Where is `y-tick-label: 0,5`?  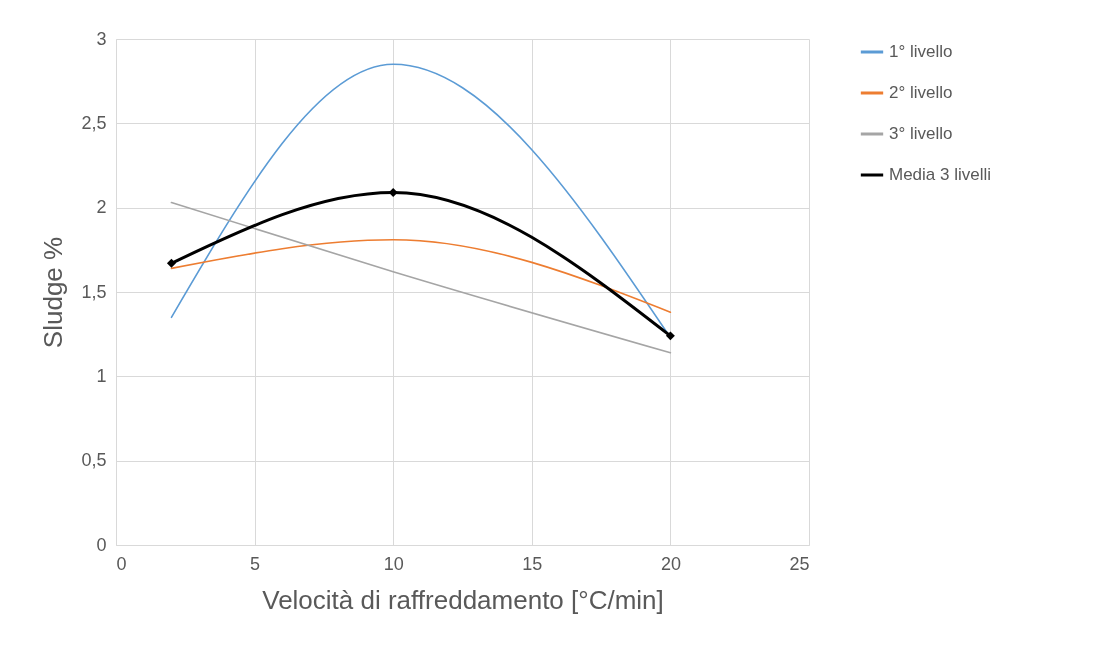
y-tick-label: 0,5 is located at coordinates (94, 460).